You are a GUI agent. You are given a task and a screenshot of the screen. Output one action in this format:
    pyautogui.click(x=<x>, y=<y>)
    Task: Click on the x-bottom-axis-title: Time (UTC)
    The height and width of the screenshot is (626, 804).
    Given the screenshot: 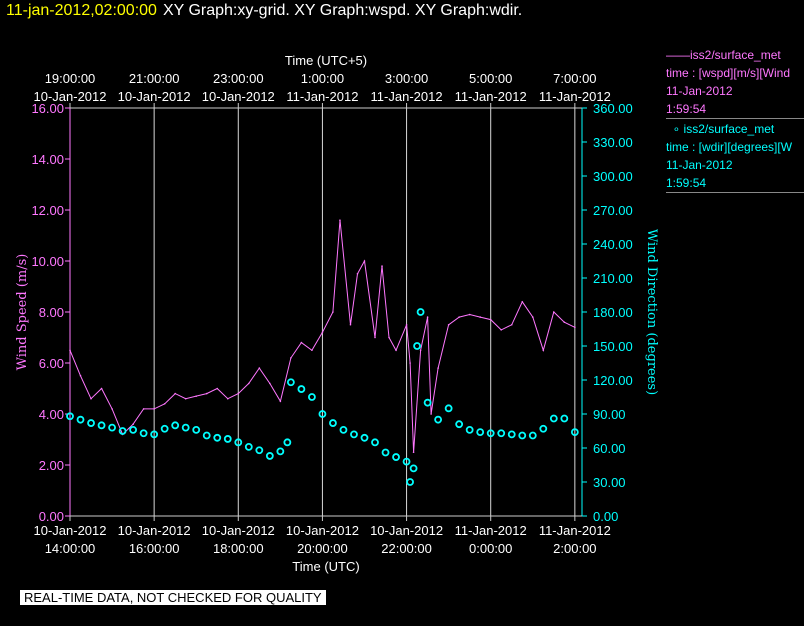 What is the action you would take?
    pyautogui.click(x=325, y=566)
    